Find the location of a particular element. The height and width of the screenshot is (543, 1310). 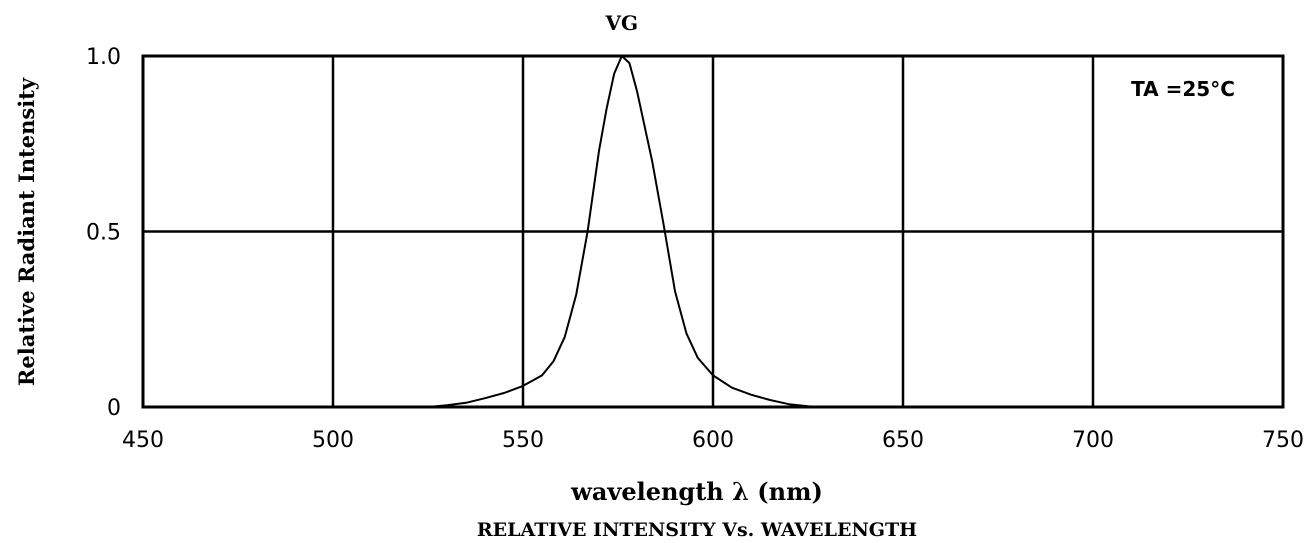

x-tick-label: 750 is located at coordinates (1283, 440).